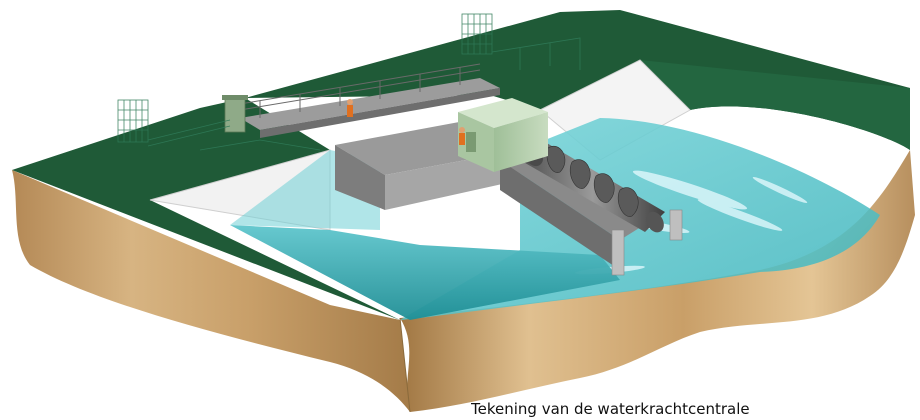 The width and height of the screenshot is (920, 420). Describe the element at coordinates (235, 114) in the screenshot. I see `control-cabinet-icon` at that location.